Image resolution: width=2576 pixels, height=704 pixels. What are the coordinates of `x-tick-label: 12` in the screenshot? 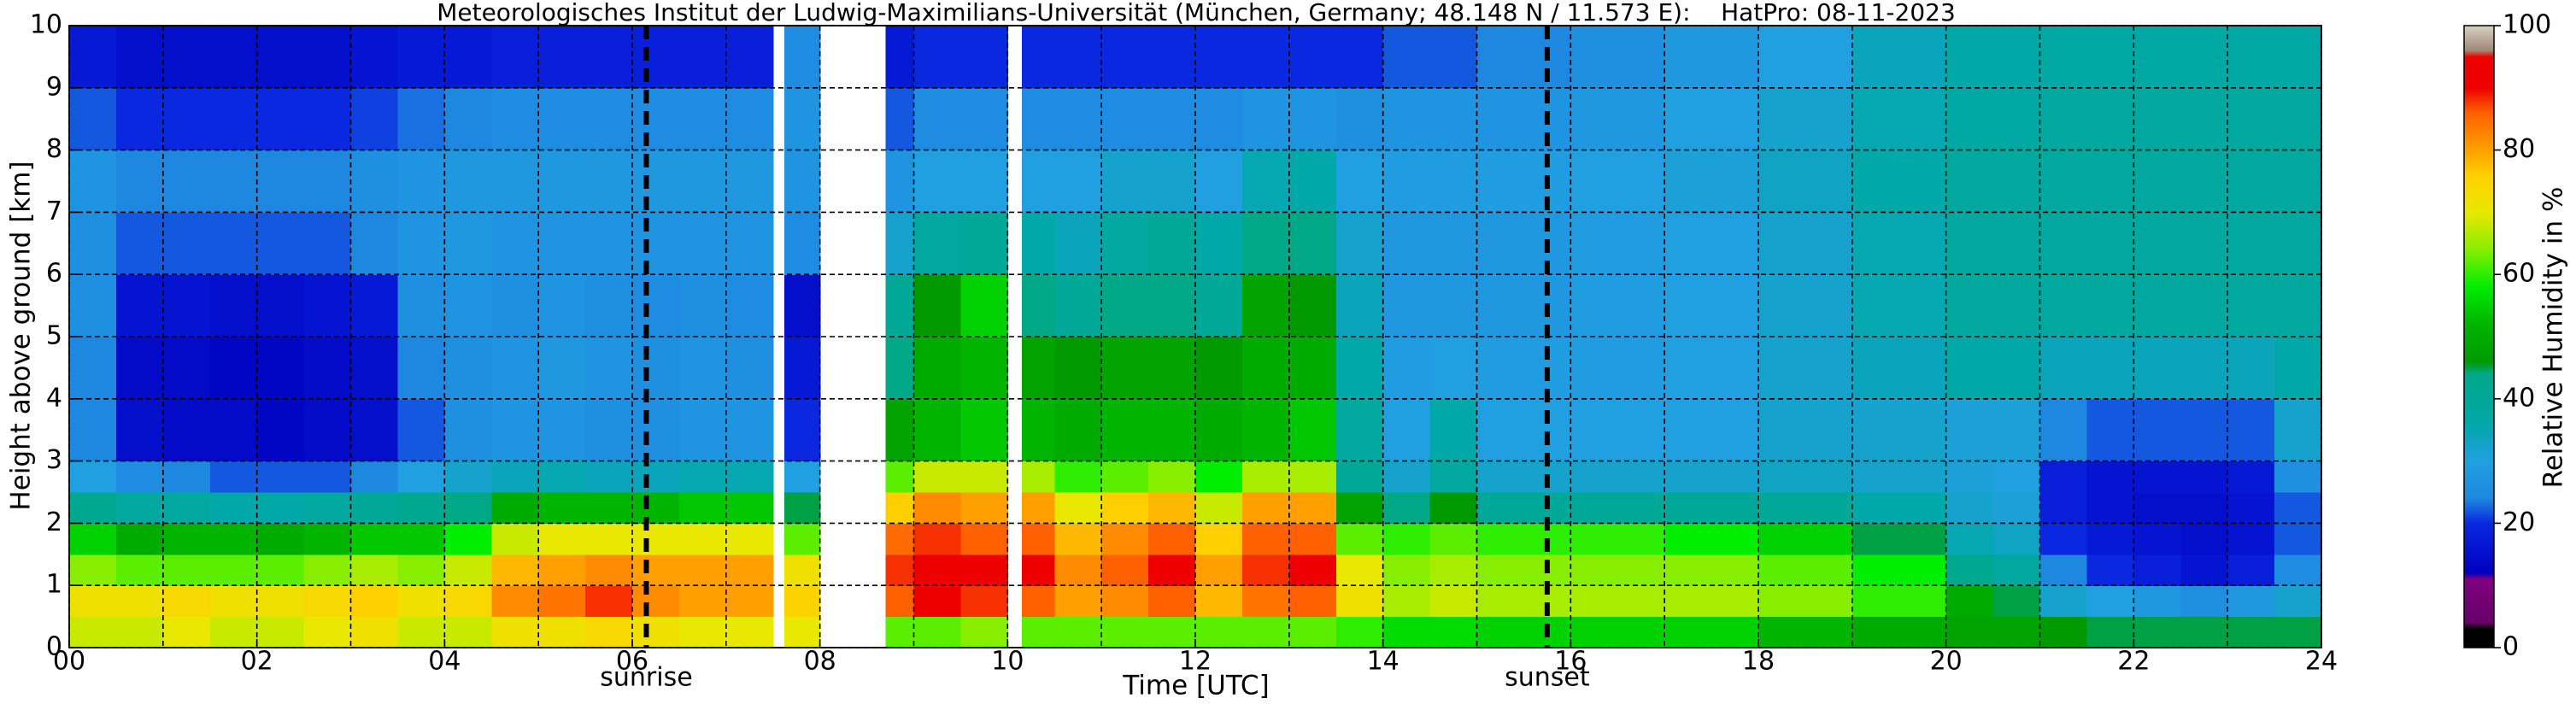 It's located at (1195, 662).